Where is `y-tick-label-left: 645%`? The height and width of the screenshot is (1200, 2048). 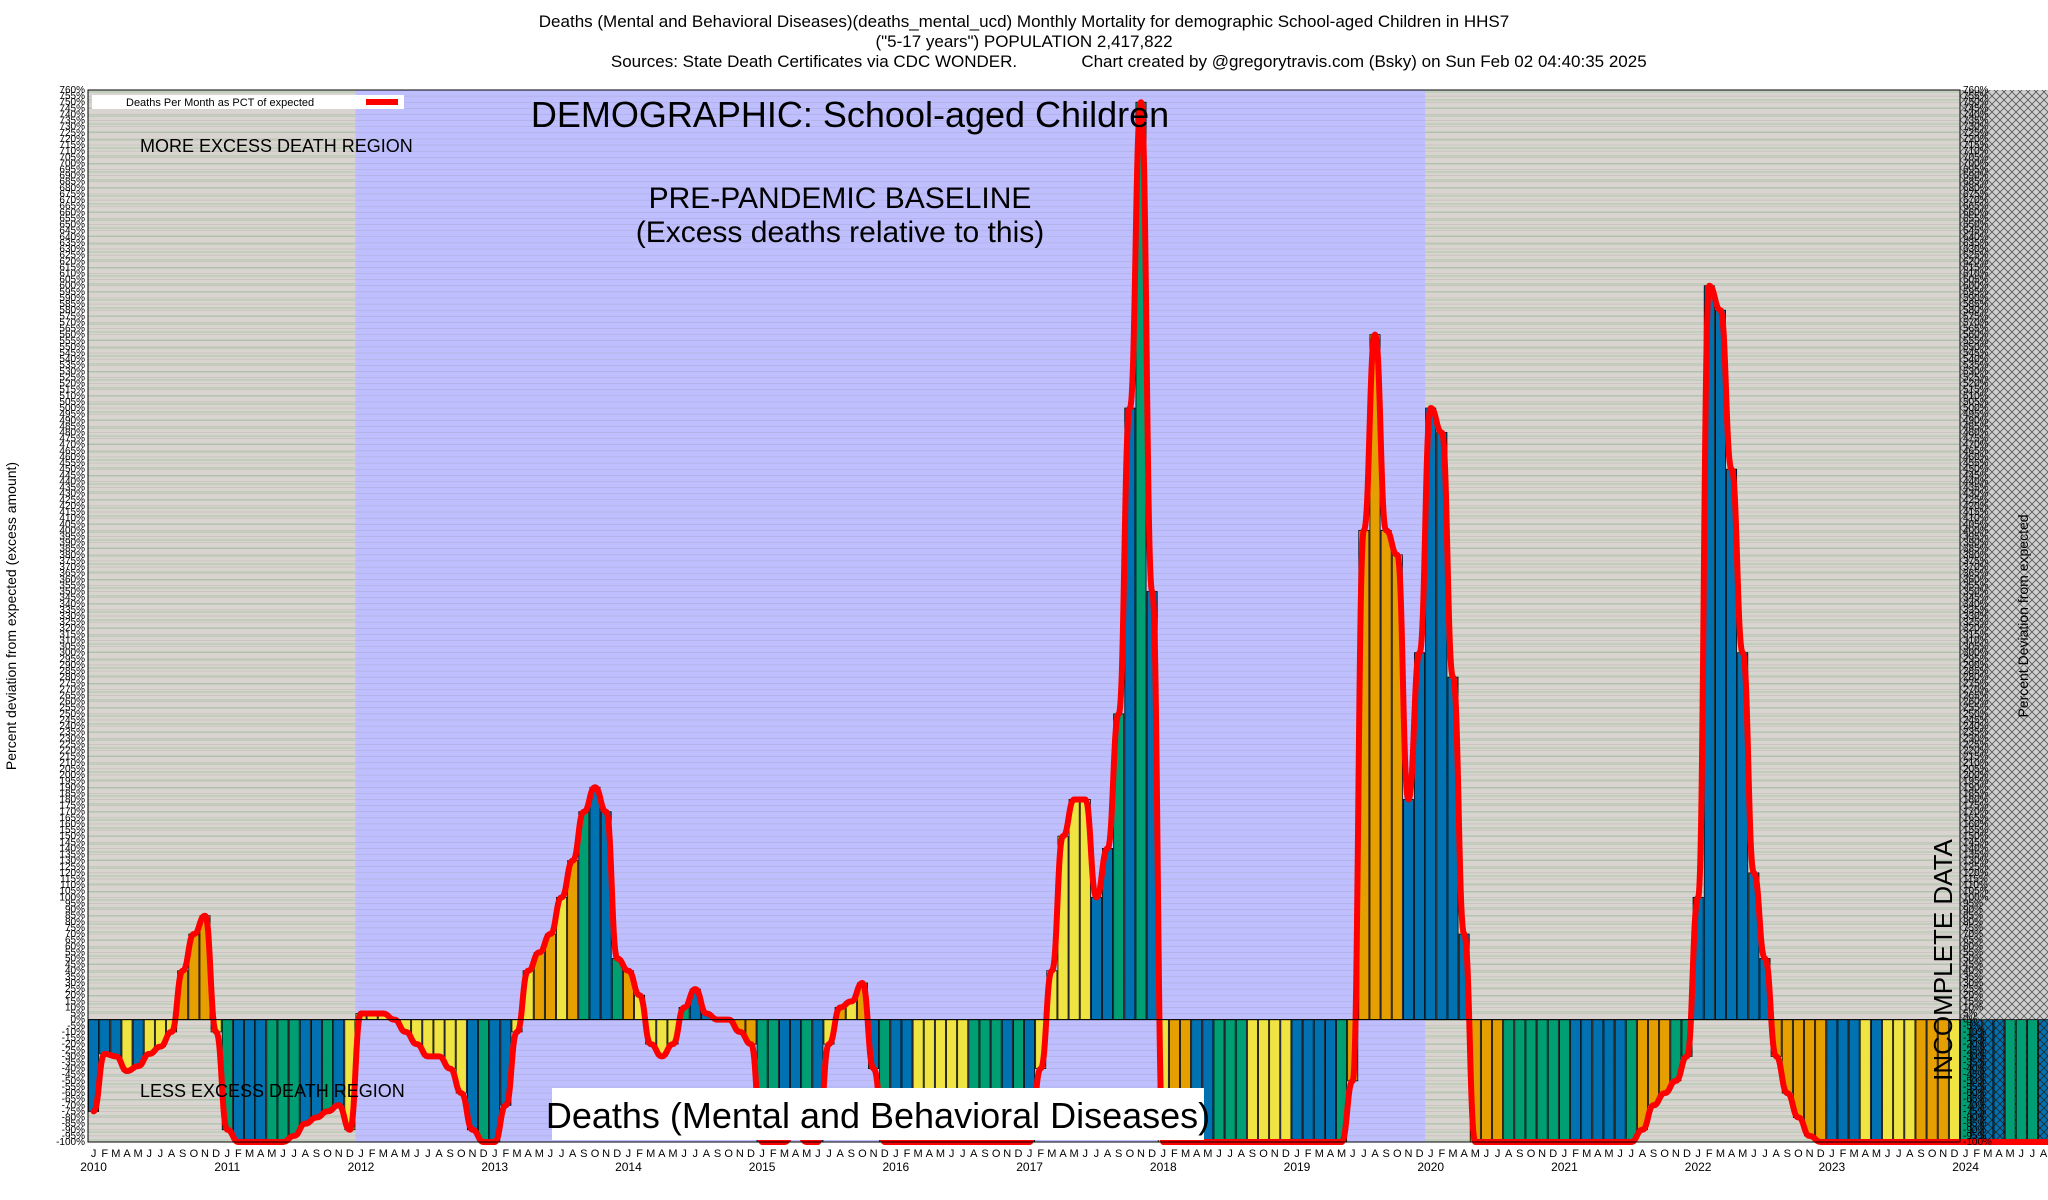 y-tick-label-left: 645% is located at coordinates (72, 231).